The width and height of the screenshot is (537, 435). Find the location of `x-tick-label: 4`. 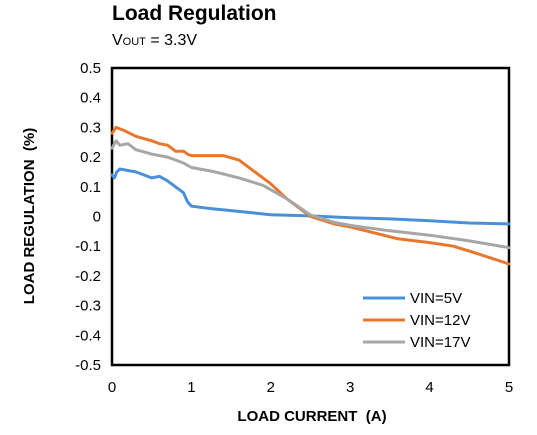

x-tick-label: 4 is located at coordinates (429, 387).